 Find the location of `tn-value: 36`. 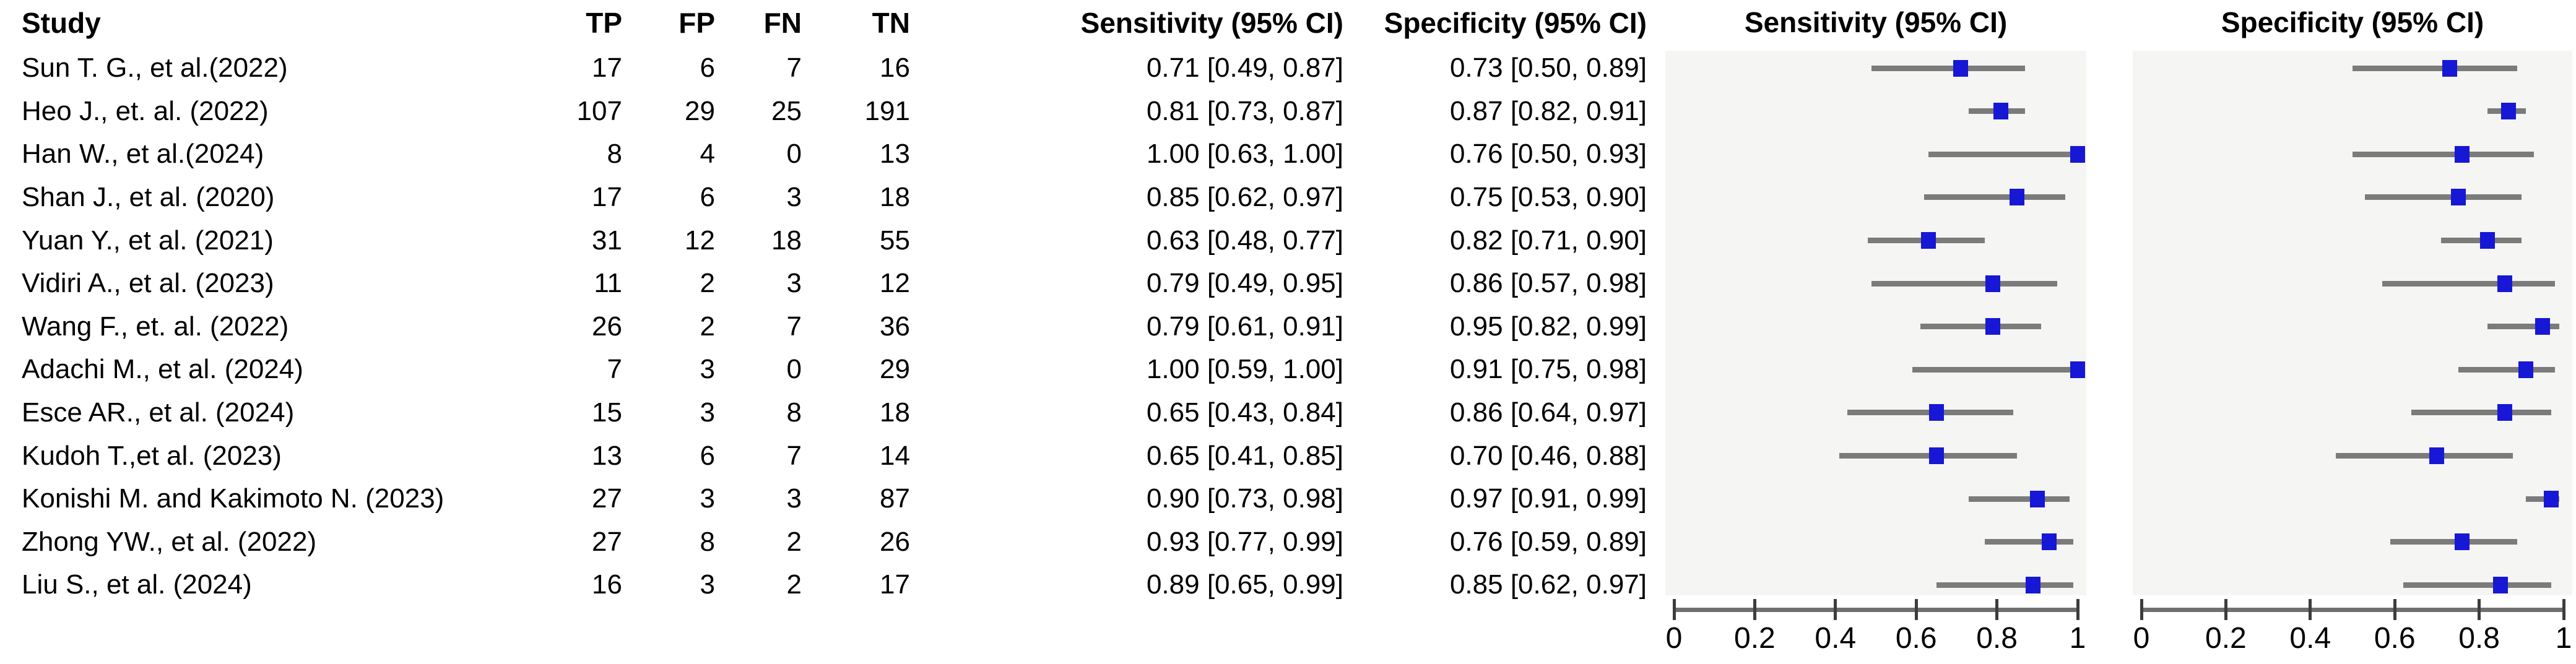

tn-value: 36 is located at coordinates (895, 327).